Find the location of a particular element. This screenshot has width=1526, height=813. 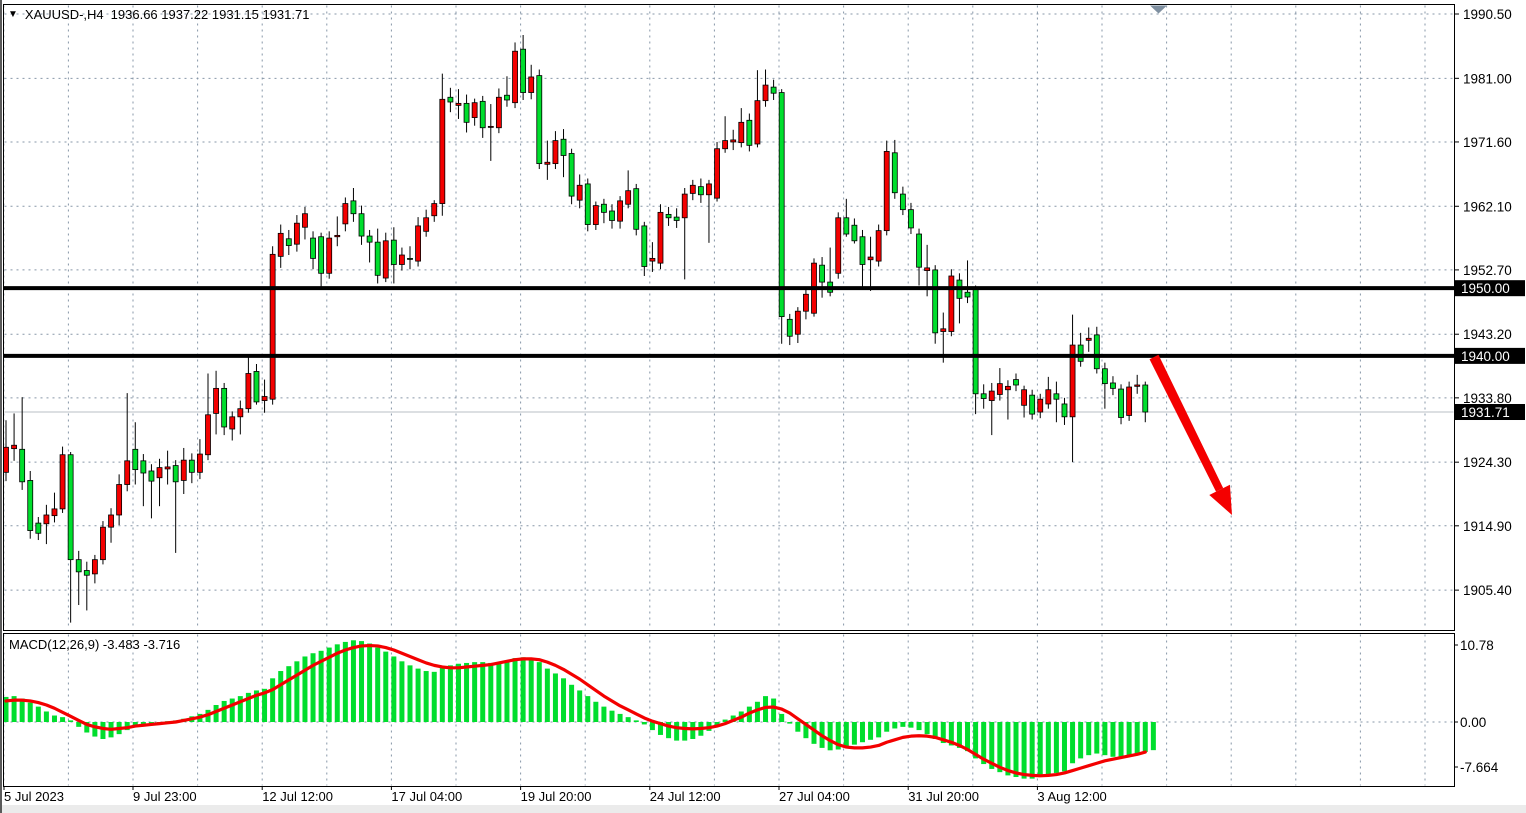

level-price-box is located at coordinates (1490, 355).